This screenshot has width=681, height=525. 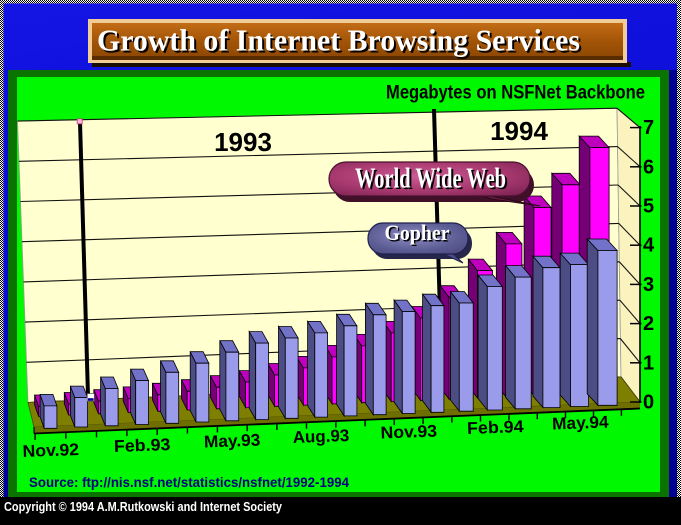 I want to click on svg-text: Feb.93, so click(x=142, y=445).